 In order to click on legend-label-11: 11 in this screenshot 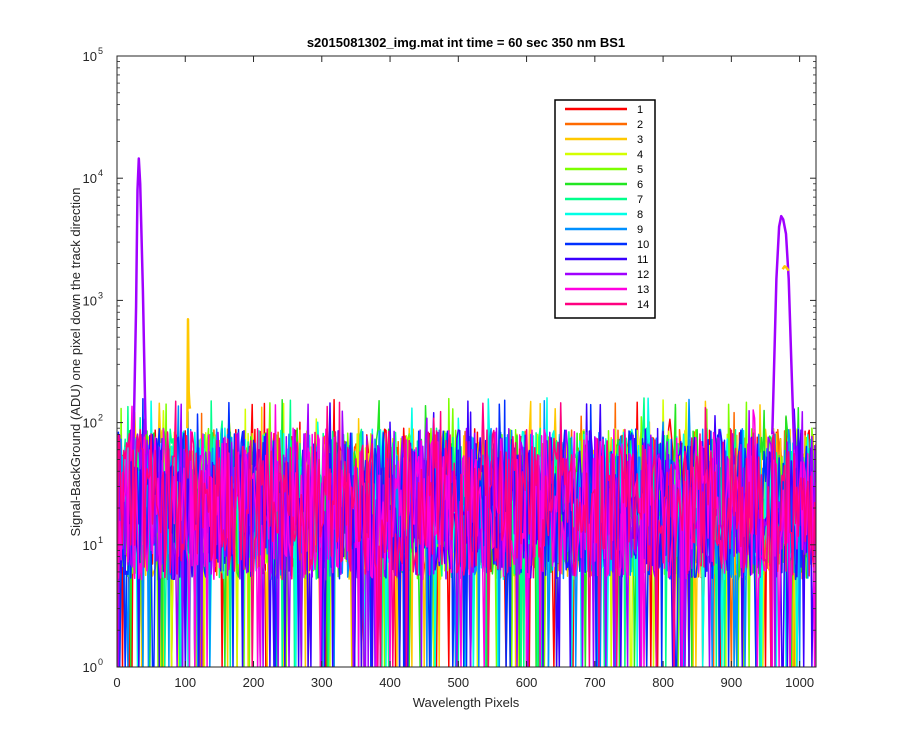, I will do `click(642, 260)`.